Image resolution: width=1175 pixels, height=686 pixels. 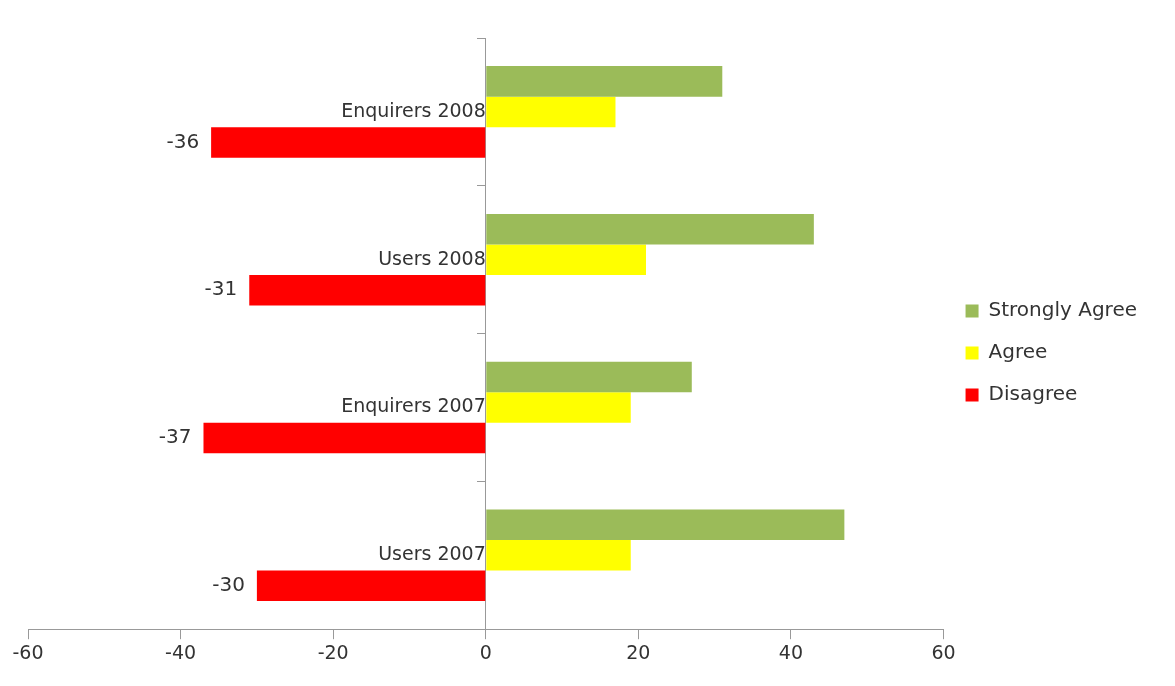 What do you see at coordinates (638, 651) in the screenshot?
I see `x-tick-label: 20` at bounding box center [638, 651].